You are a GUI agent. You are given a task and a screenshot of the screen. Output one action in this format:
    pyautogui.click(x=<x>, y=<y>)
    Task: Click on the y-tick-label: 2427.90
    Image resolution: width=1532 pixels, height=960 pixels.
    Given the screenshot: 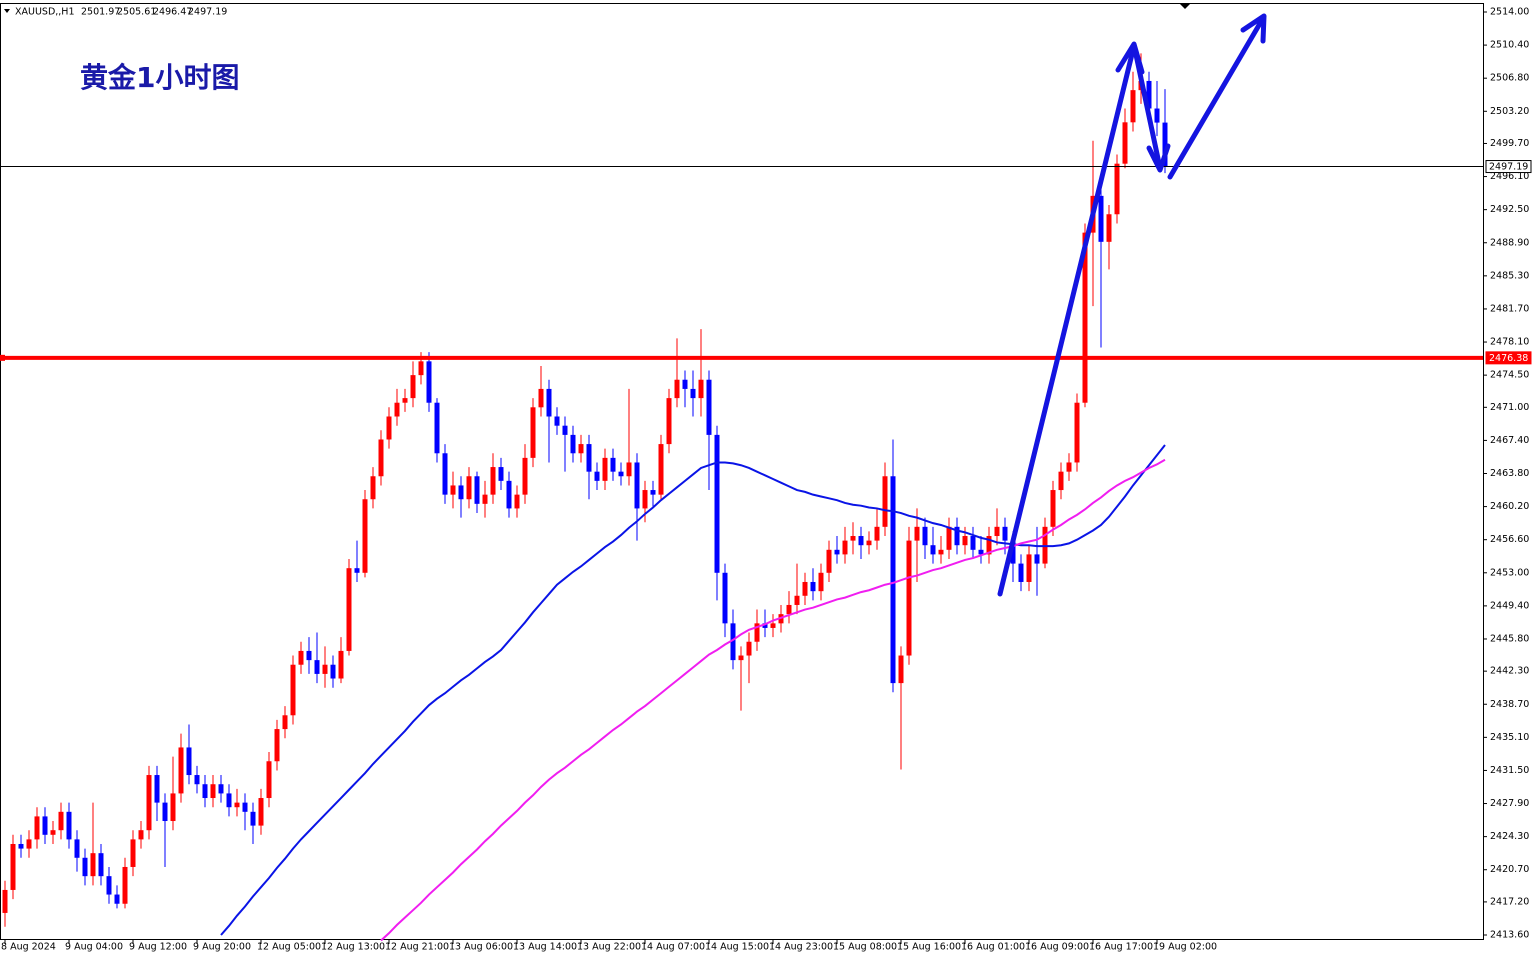 What is the action you would take?
    pyautogui.click(x=1509, y=803)
    